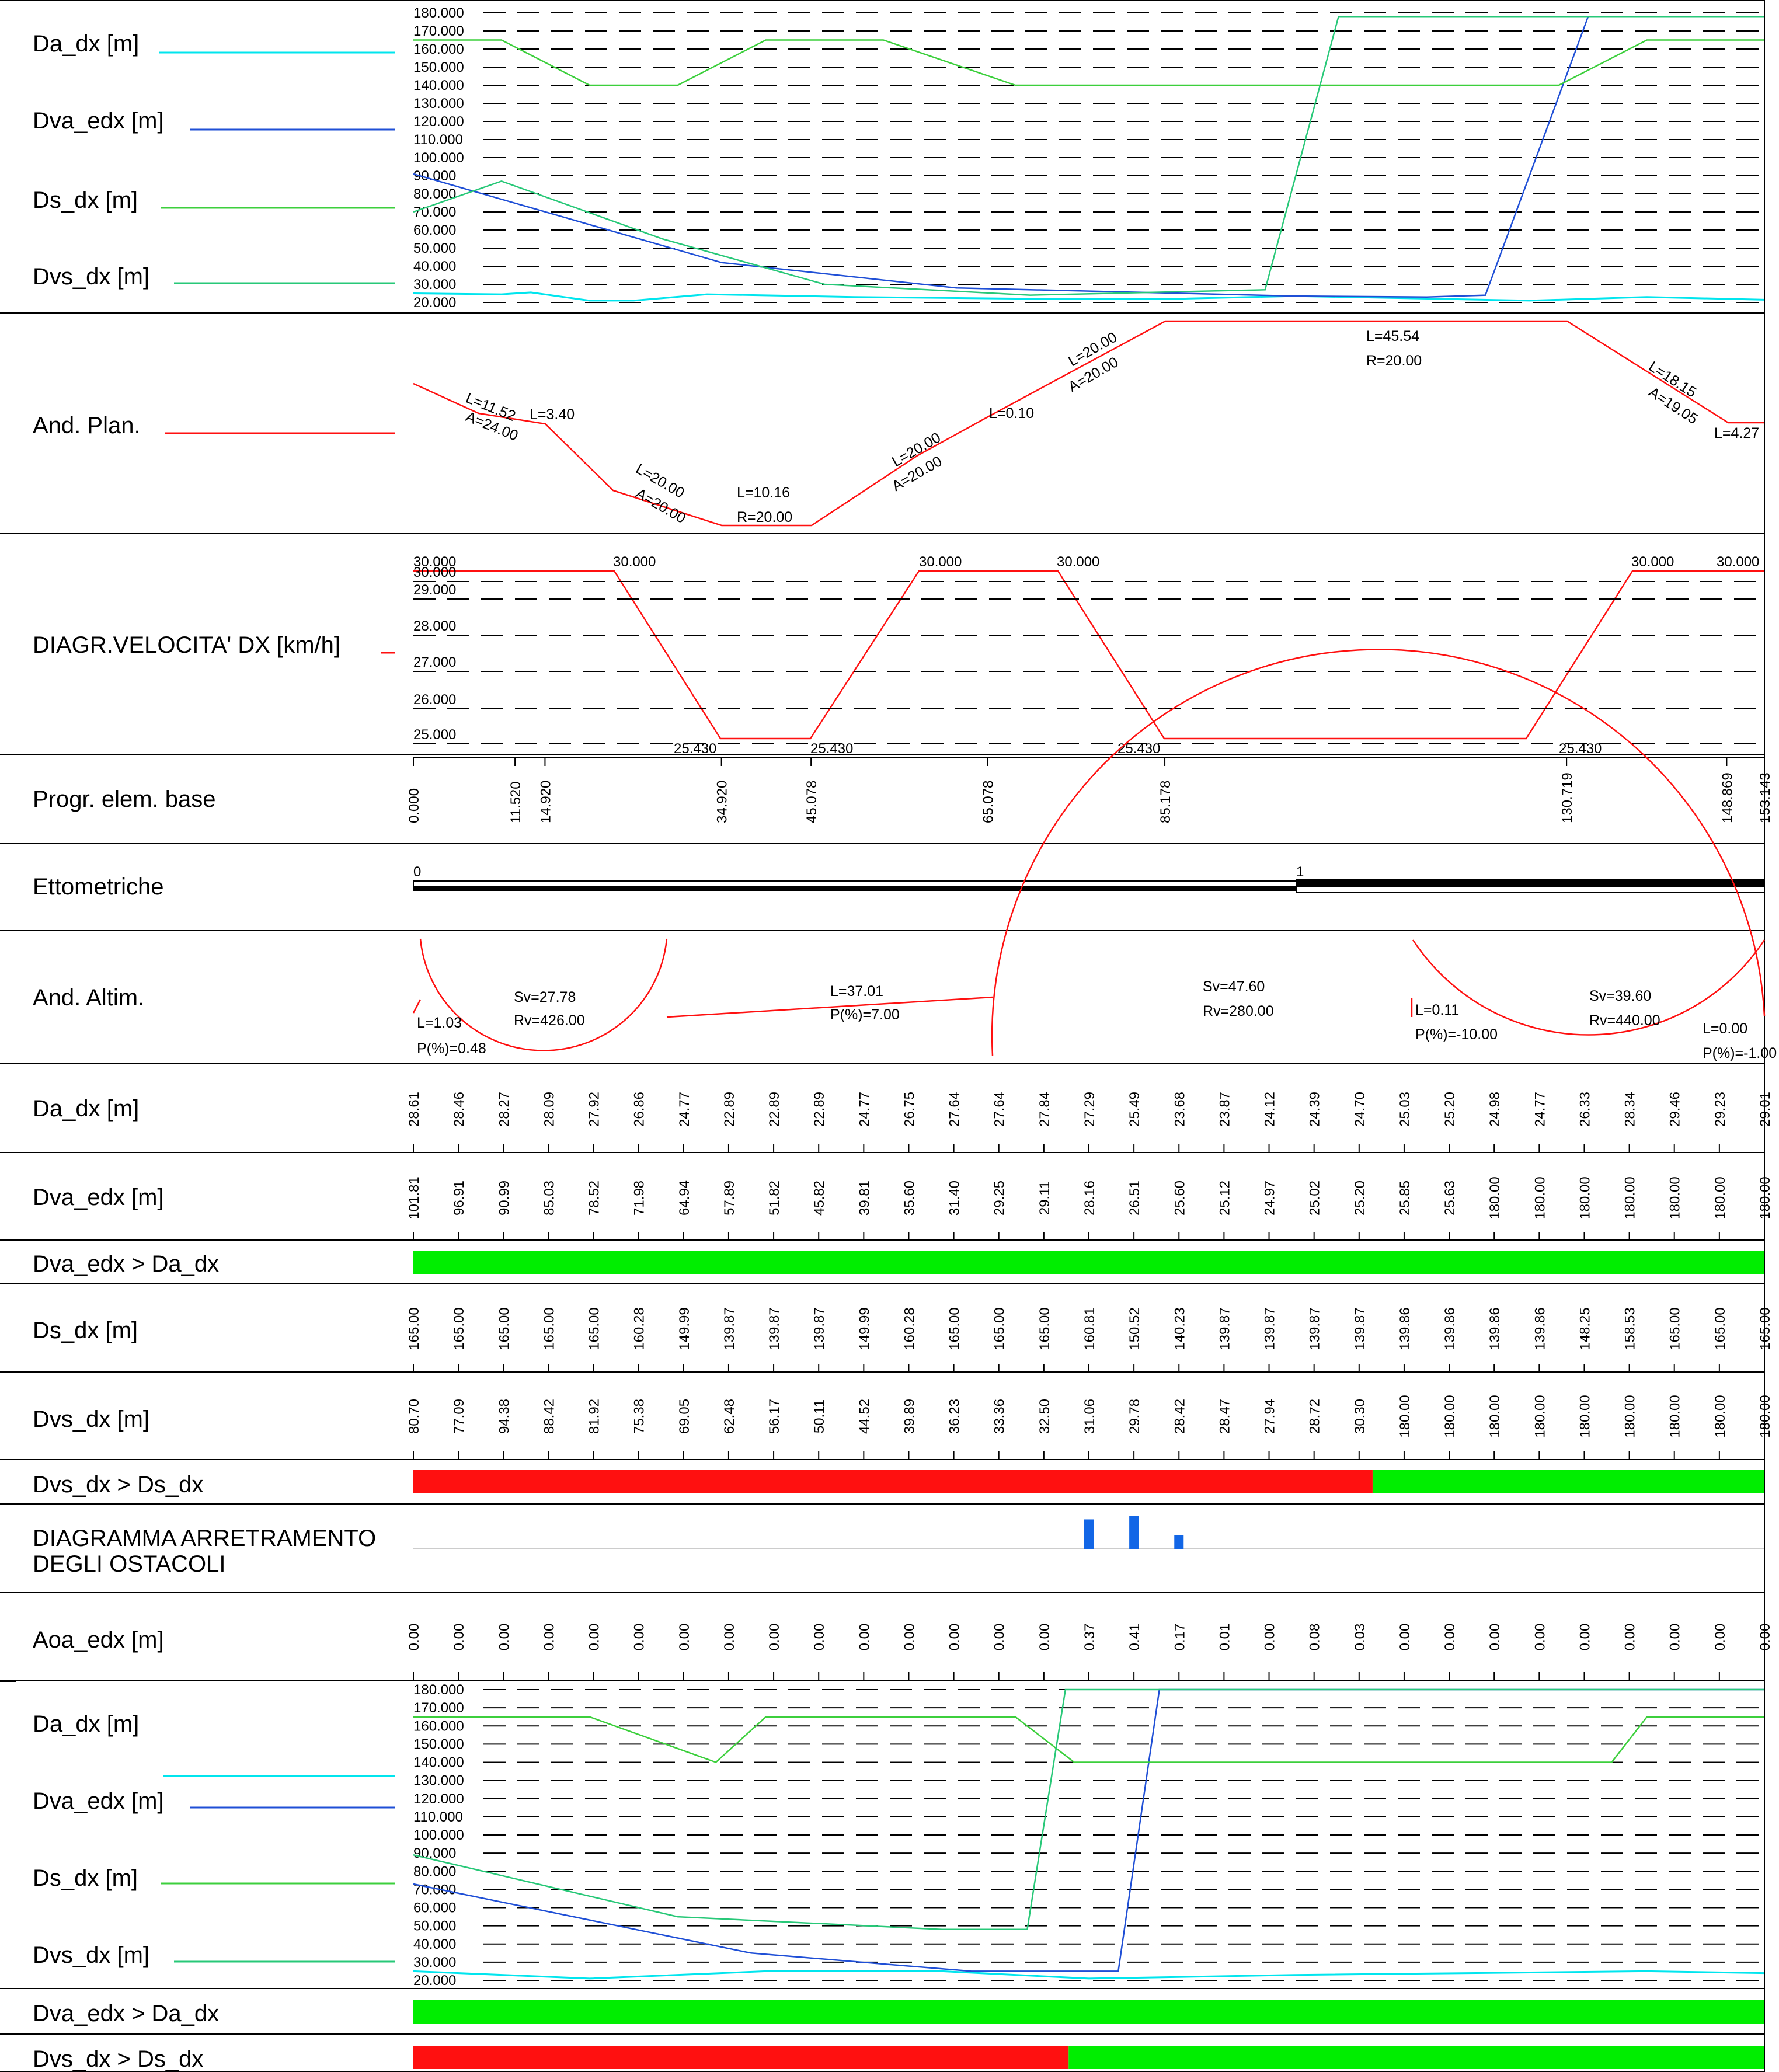 The image size is (1779, 2072). Describe the element at coordinates (434, 626) in the screenshot. I see `speed-tick-label: 28.000` at that location.